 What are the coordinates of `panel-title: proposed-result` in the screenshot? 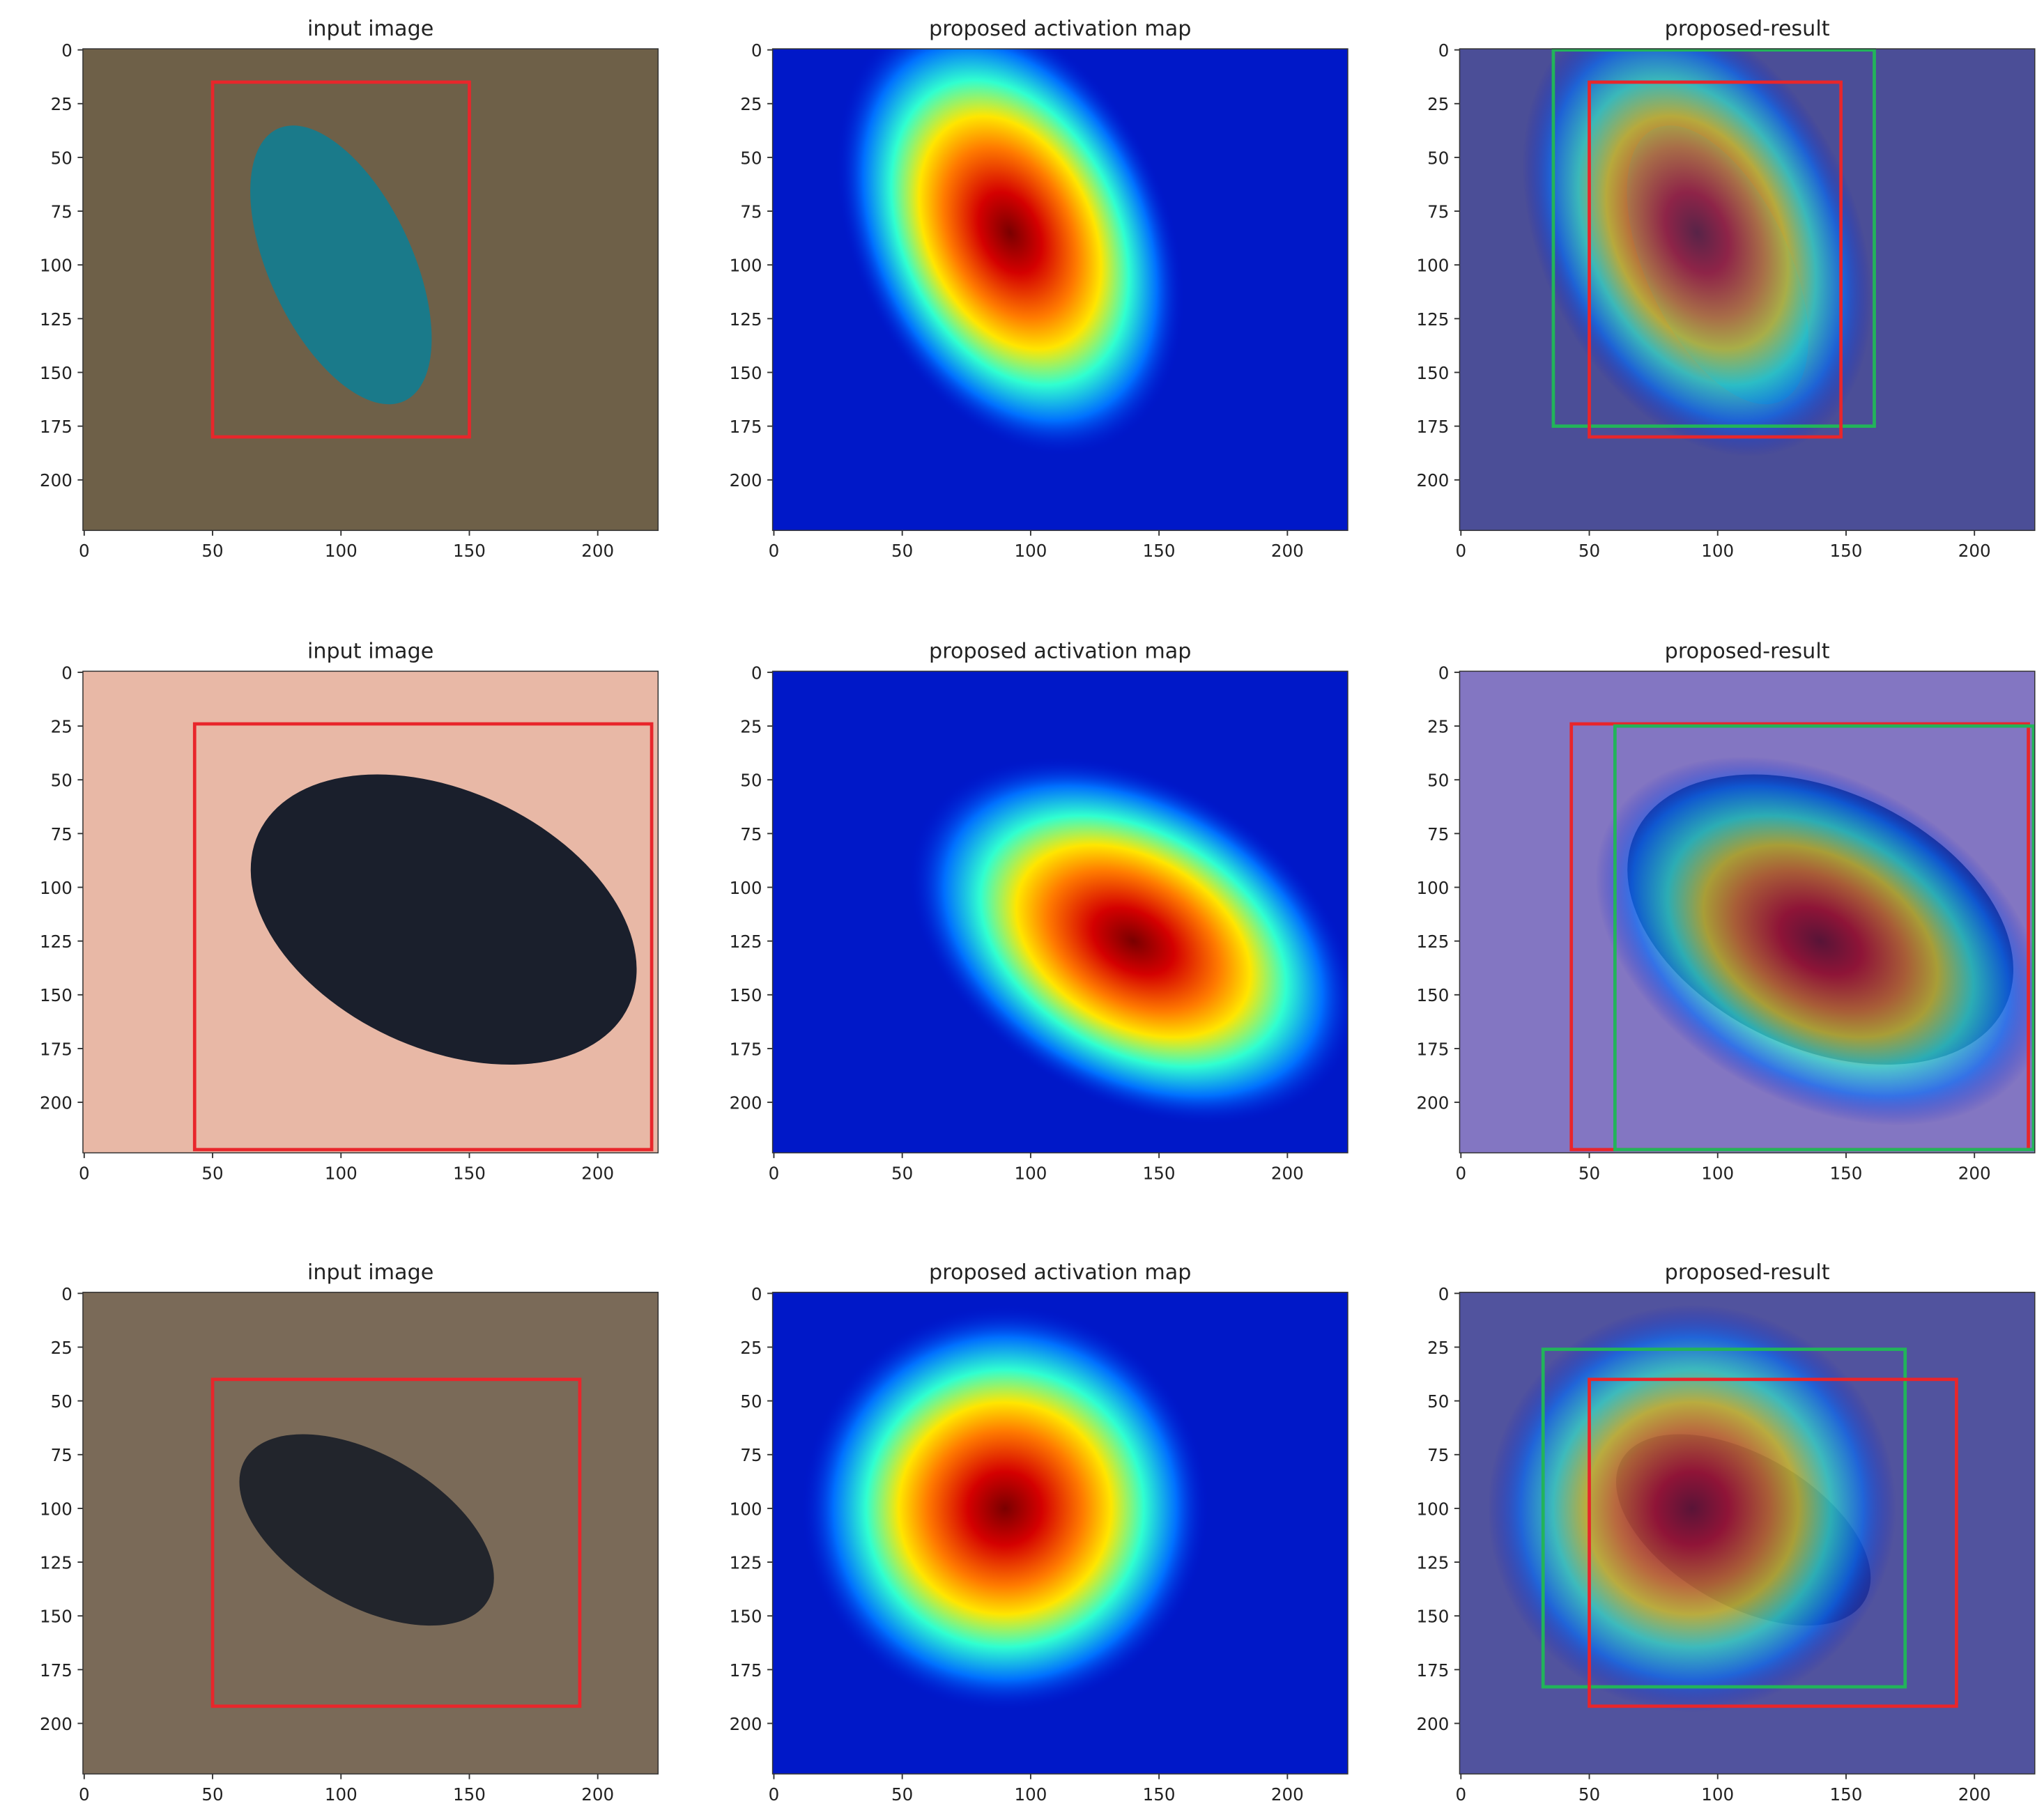 It's located at (1748, 651).